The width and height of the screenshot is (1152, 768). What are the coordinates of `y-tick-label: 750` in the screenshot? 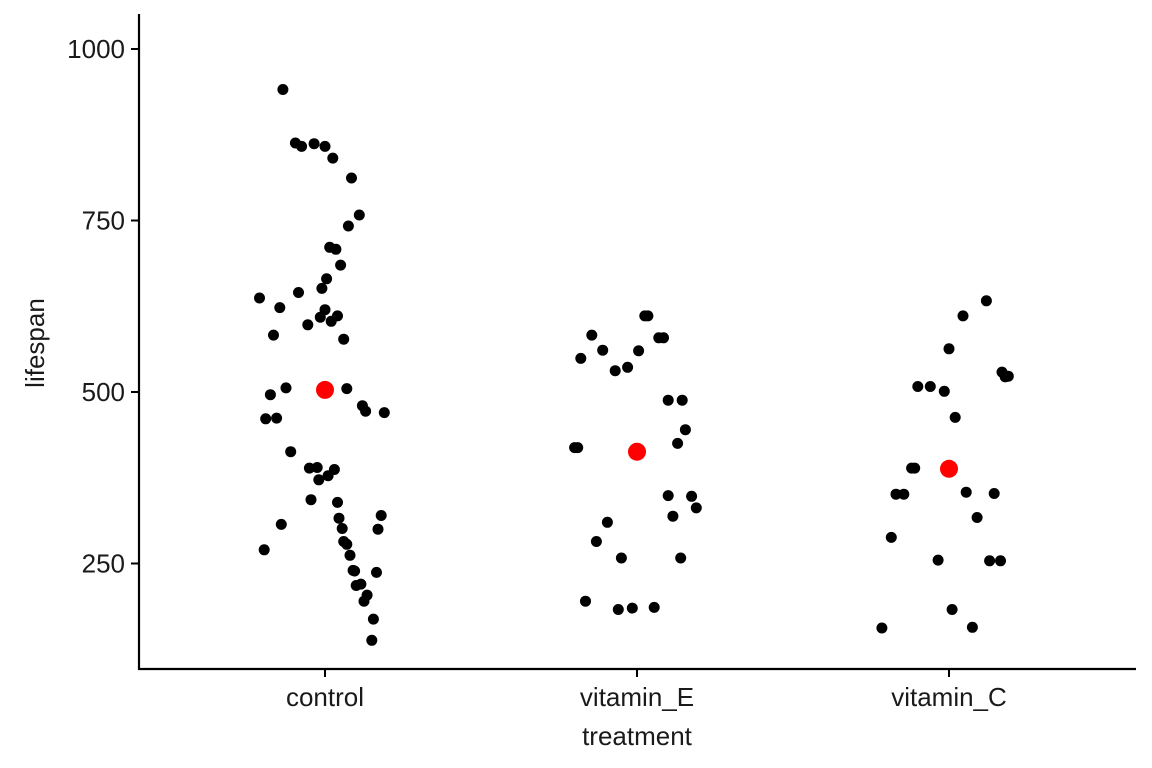 It's located at (103, 221).